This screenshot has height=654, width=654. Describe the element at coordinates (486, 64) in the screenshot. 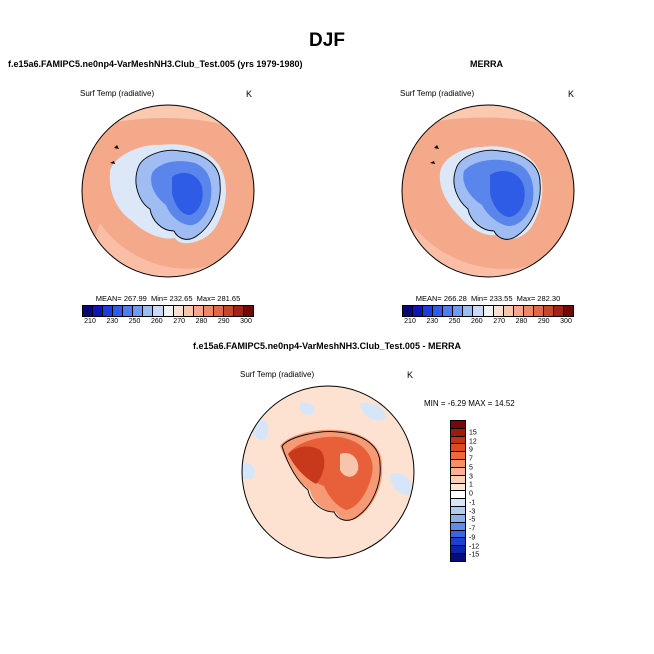

I see `panel-title-merra: MERRA` at that location.